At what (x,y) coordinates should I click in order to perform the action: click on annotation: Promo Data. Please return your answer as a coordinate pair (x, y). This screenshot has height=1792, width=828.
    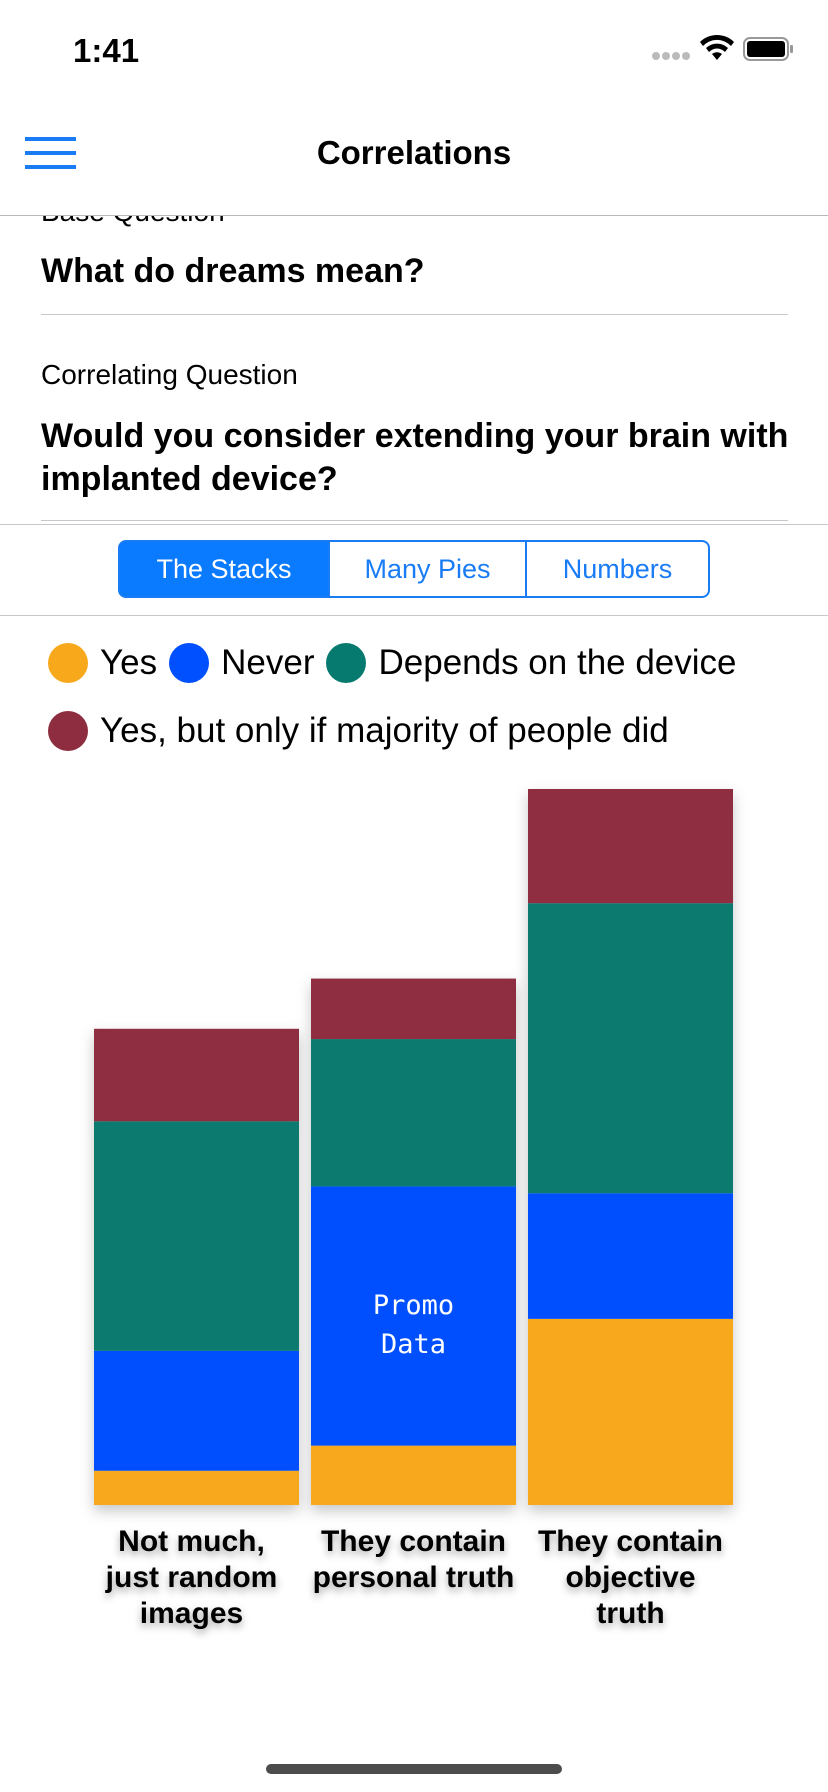
    Looking at the image, I should click on (413, 1325).